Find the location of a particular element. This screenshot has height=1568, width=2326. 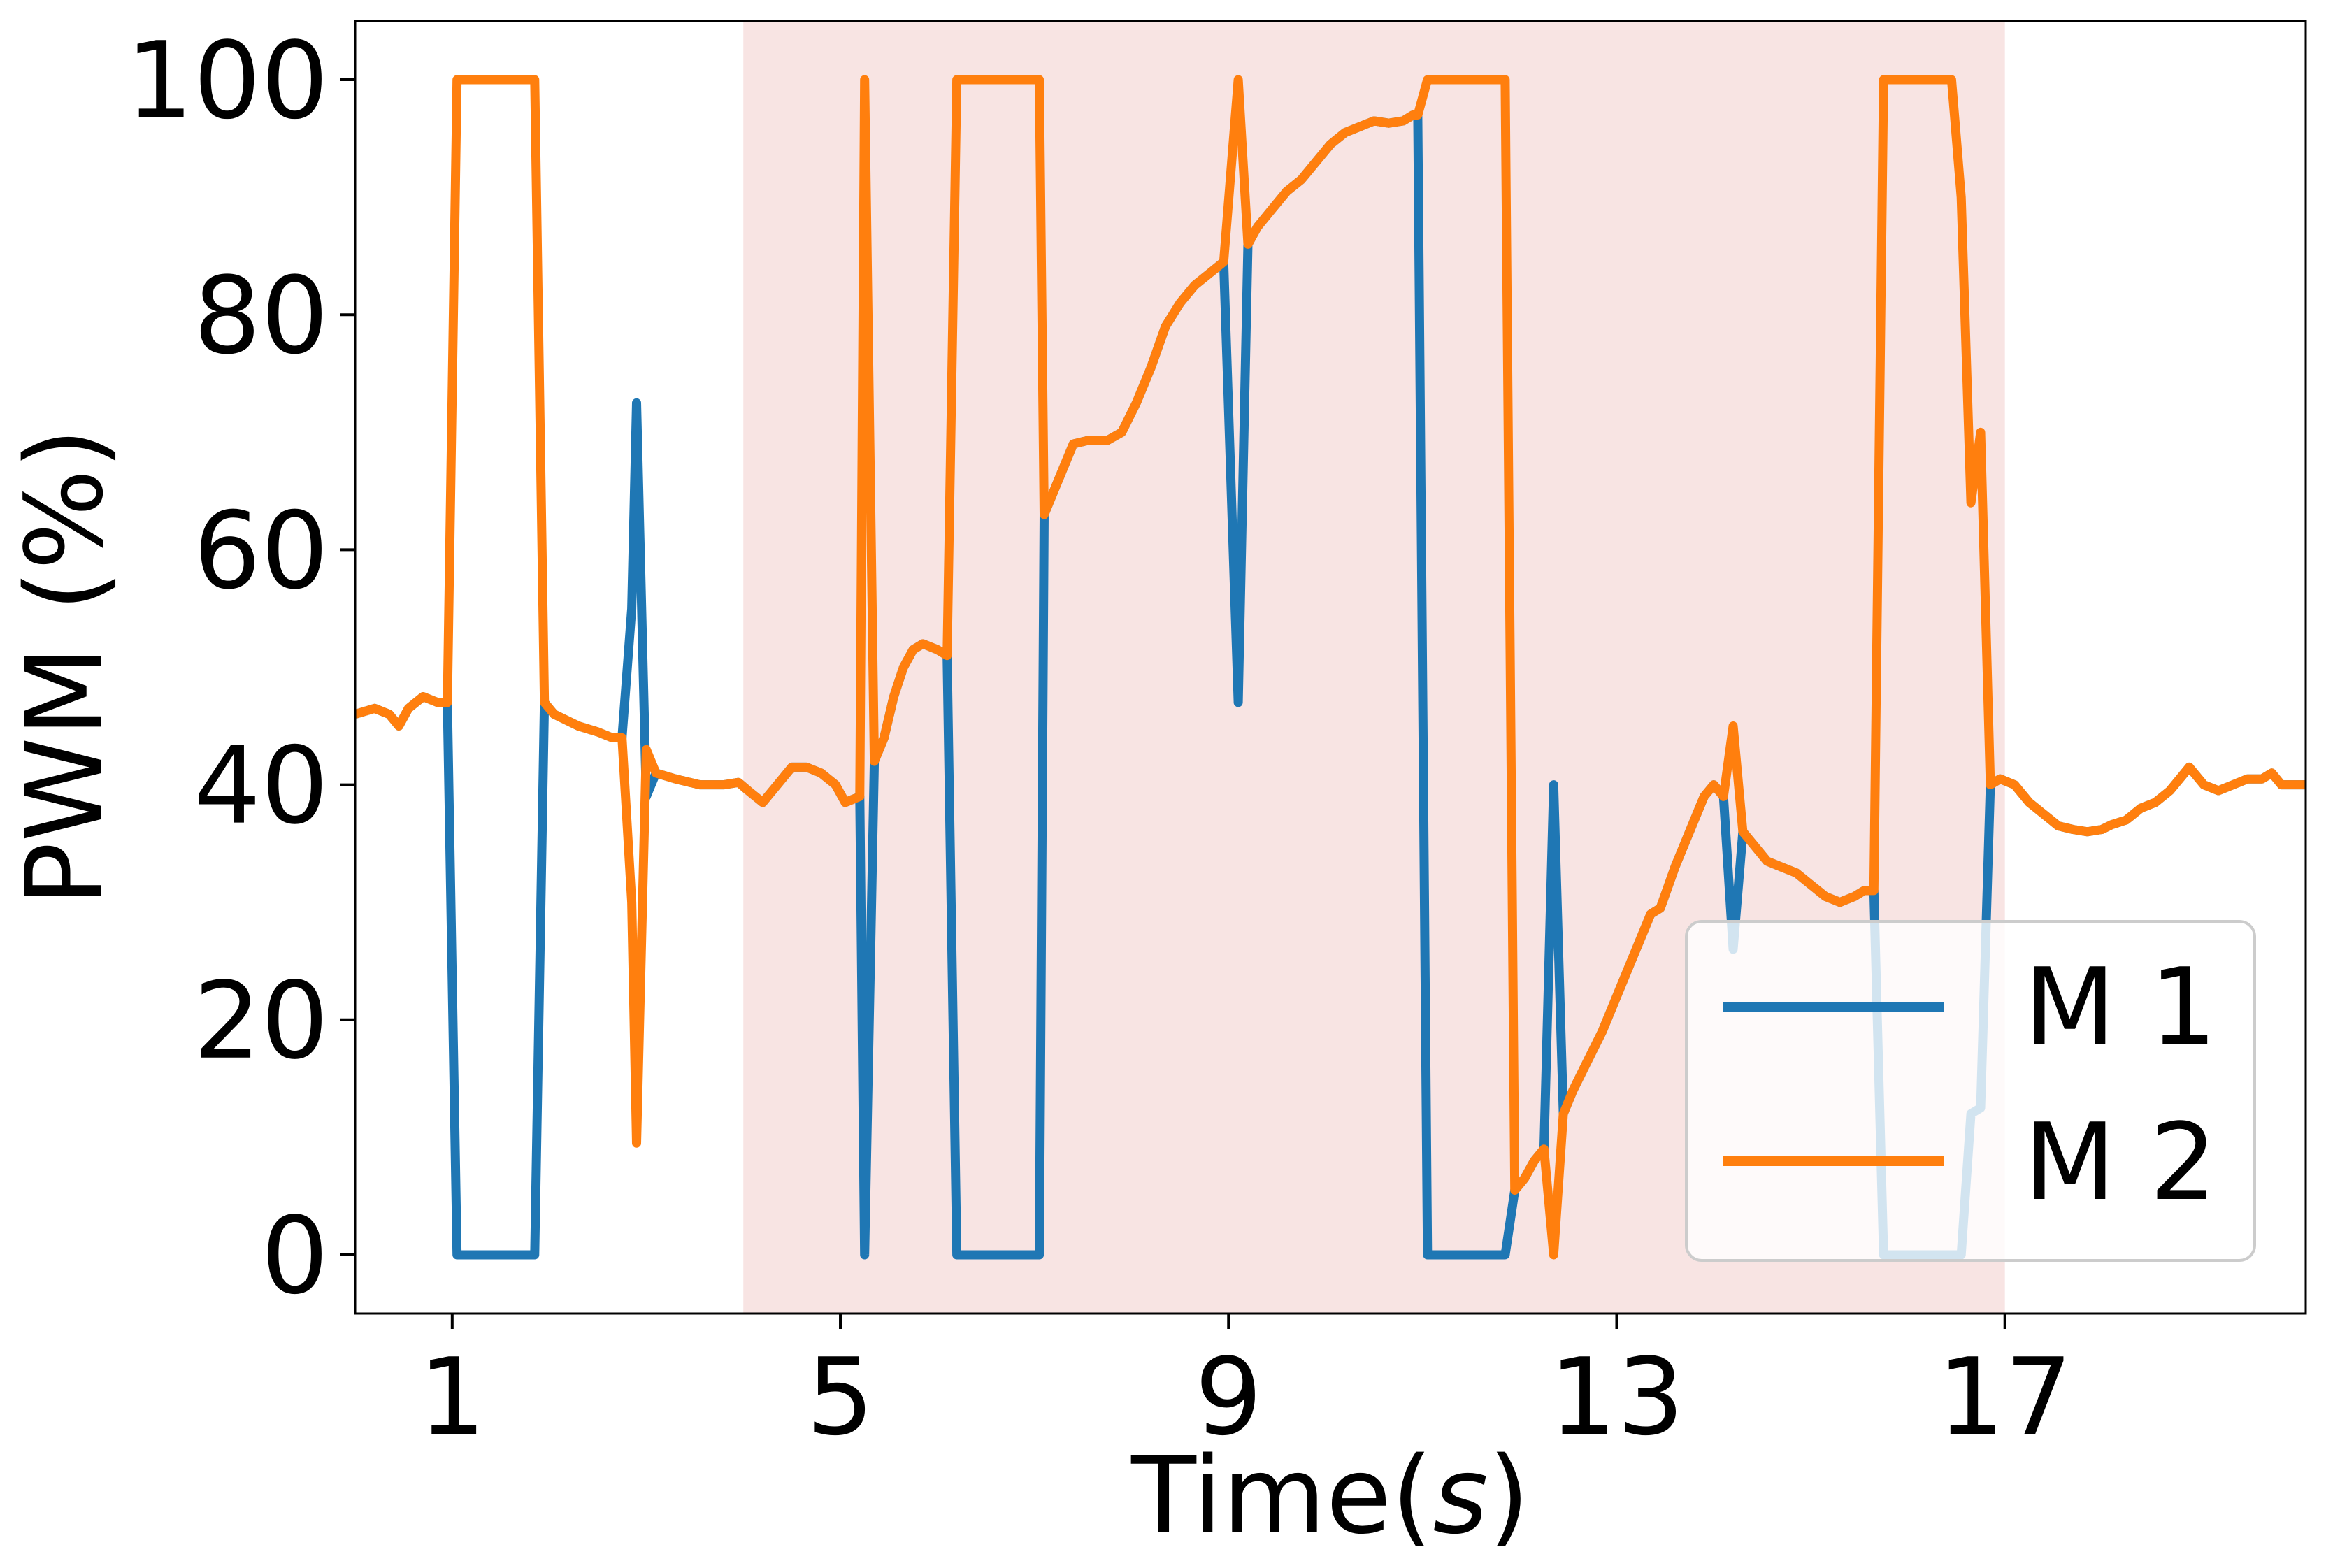

y-tick-label: 100 is located at coordinates (228, 81).